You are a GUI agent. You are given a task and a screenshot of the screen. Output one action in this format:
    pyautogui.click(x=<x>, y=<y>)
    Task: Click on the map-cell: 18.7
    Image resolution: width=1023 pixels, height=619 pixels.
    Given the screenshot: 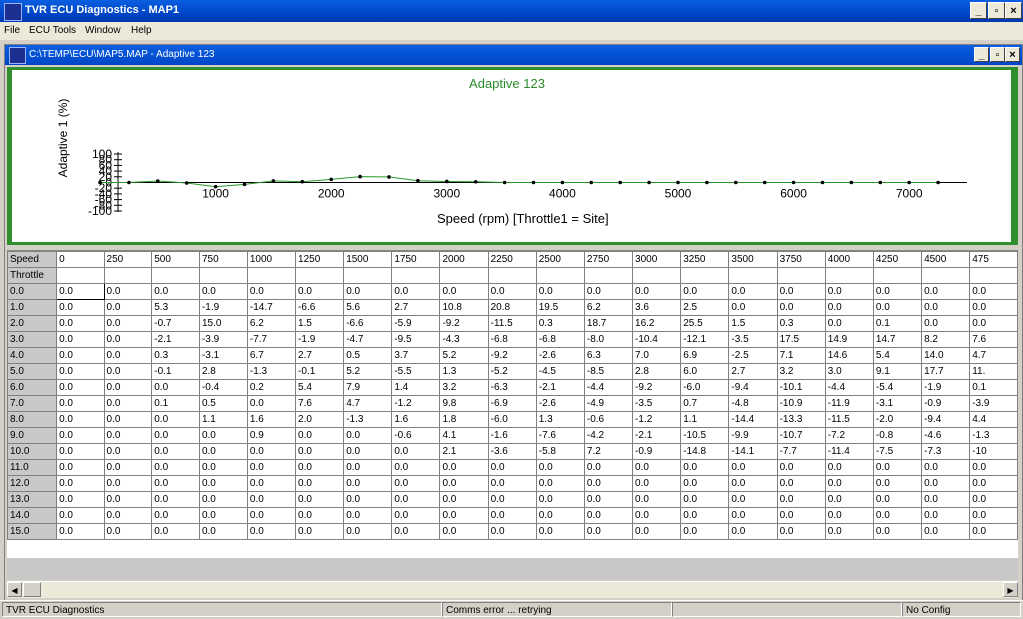 What is the action you would take?
    pyautogui.click(x=608, y=323)
    